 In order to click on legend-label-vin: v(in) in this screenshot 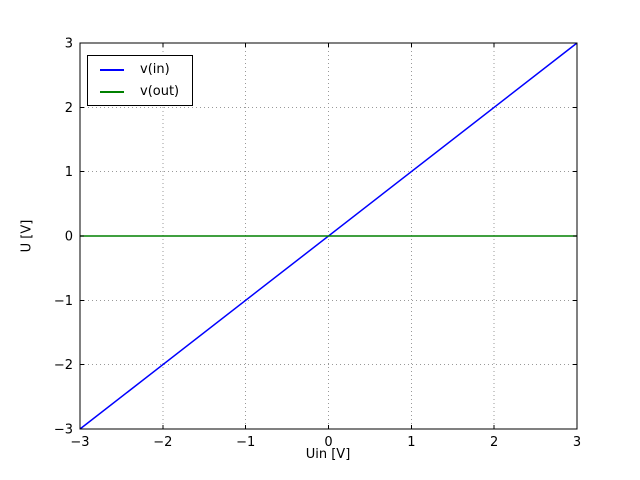, I will do `click(155, 69)`.